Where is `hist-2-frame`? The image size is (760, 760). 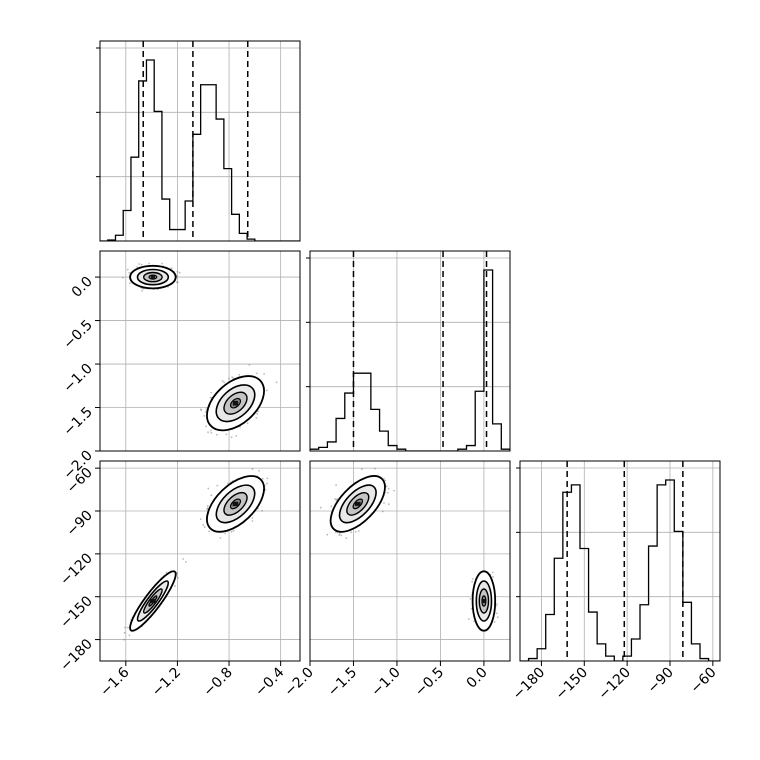 hist-2-frame is located at coordinates (620, 561).